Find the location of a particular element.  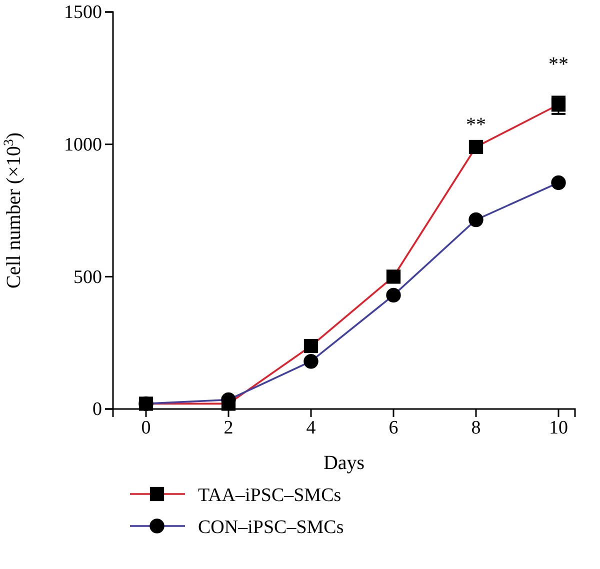

x-axis-title: Days is located at coordinates (344, 463).